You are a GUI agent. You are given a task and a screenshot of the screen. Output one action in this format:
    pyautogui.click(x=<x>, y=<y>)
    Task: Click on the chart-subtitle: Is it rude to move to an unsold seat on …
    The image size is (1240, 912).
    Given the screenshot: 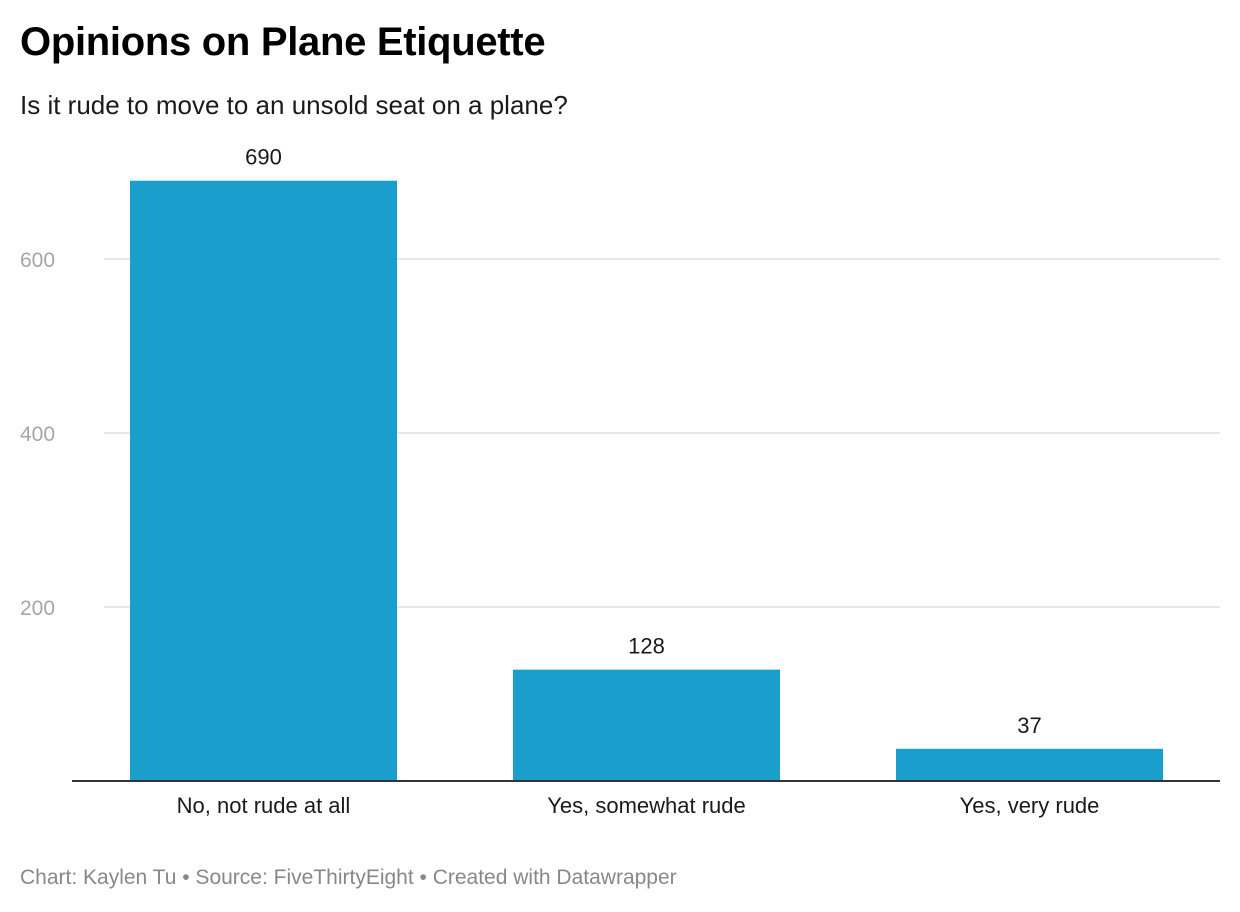 What is the action you would take?
    pyautogui.click(x=294, y=105)
    